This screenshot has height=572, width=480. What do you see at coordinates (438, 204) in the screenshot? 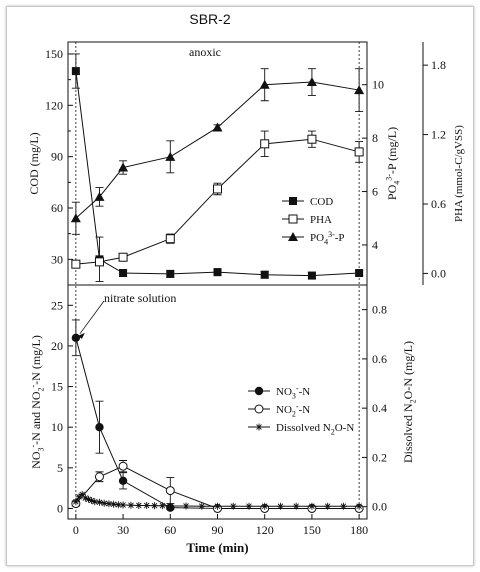
I see `tick-label-pha: 0.6` at bounding box center [438, 204].